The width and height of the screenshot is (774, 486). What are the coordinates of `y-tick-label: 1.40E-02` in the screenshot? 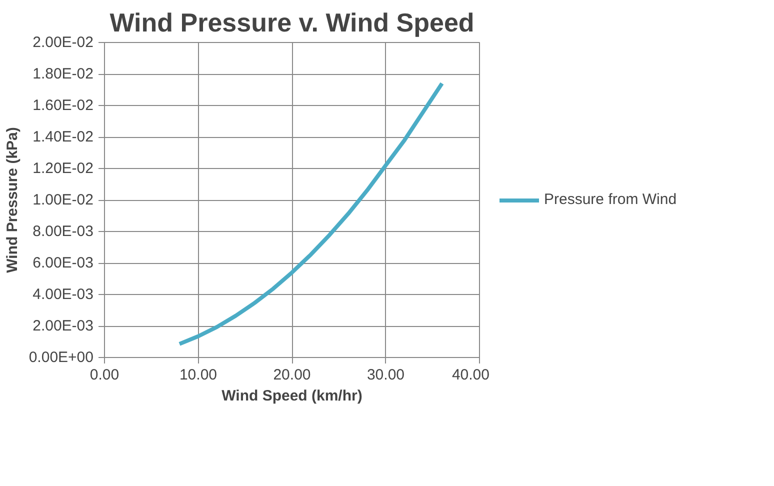 It's located at (63, 137).